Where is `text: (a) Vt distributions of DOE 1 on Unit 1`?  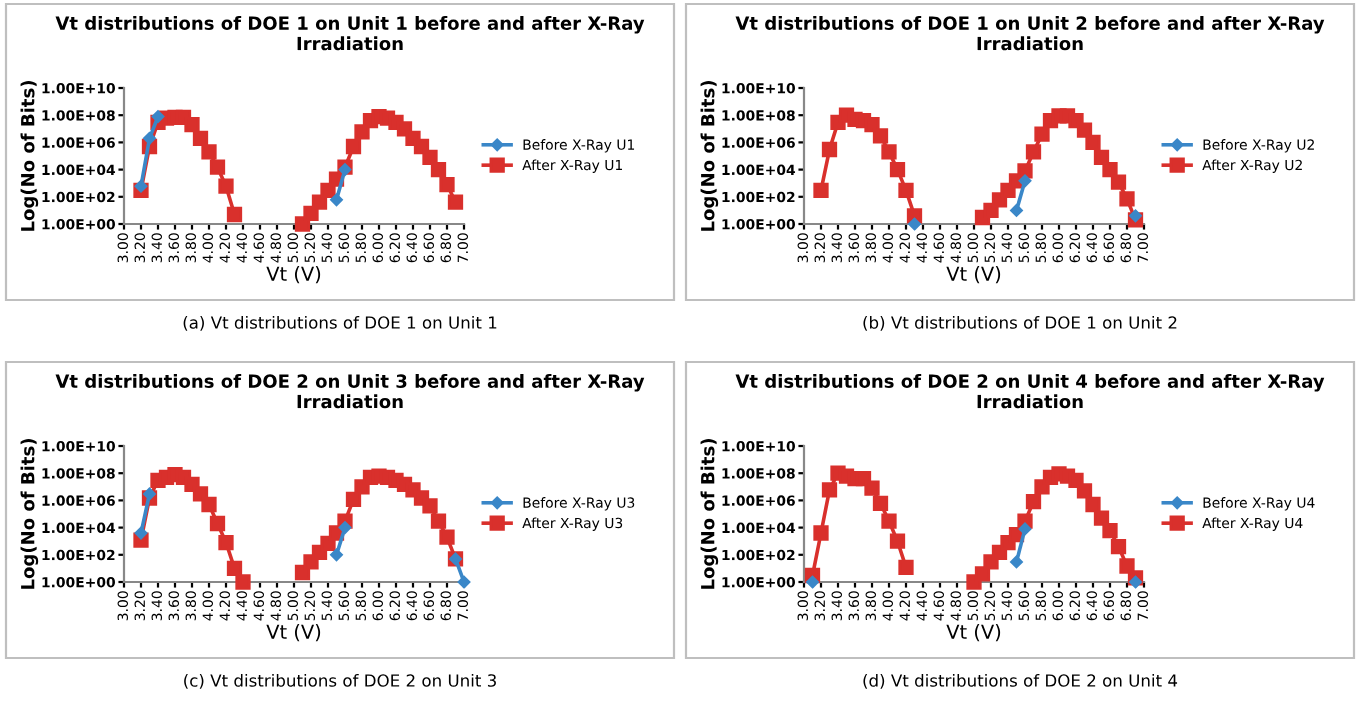
text: (a) Vt distributions of DOE 1 on Unit 1 is located at coordinates (340, 323).